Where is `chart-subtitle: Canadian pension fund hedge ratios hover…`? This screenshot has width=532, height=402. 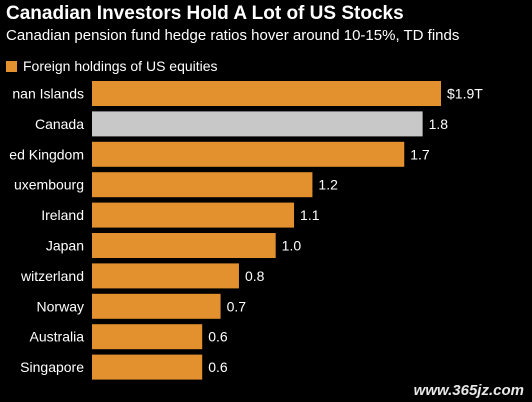
chart-subtitle: Canadian pension fund hedge ratios hover… is located at coordinates (233, 35).